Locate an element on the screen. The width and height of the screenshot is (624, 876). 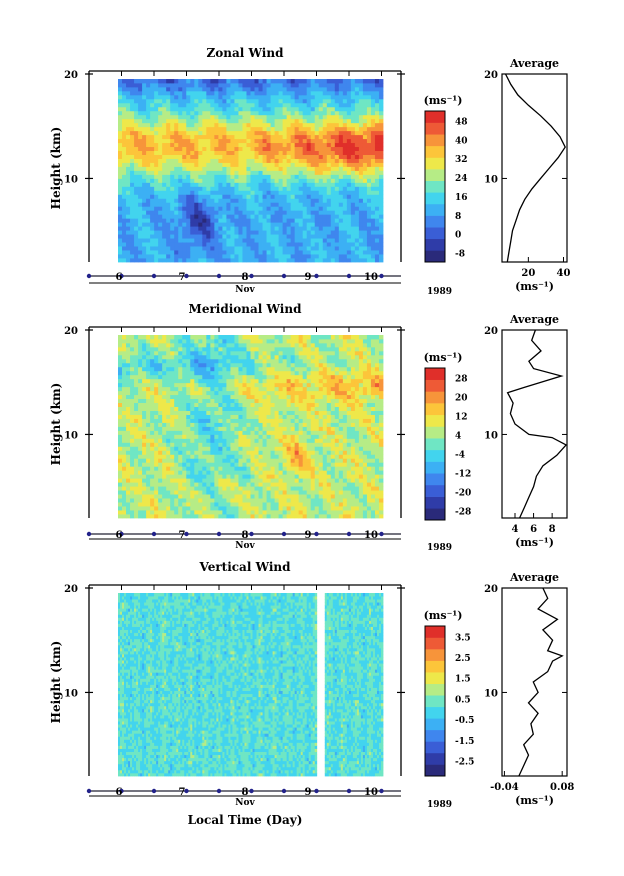
colorbar-swatch is located at coordinates (435, 128).